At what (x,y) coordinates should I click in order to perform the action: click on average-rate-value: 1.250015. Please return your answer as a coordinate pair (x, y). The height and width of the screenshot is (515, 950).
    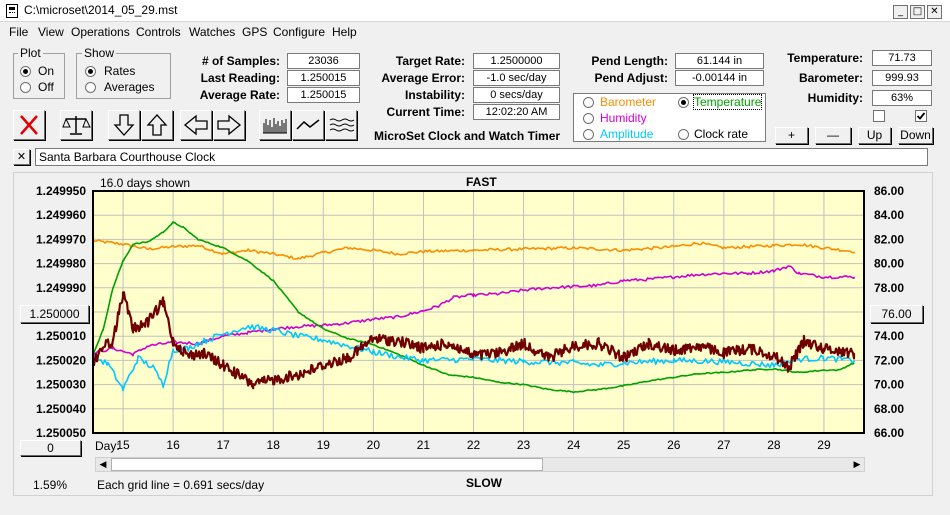
    Looking at the image, I should click on (323, 95).